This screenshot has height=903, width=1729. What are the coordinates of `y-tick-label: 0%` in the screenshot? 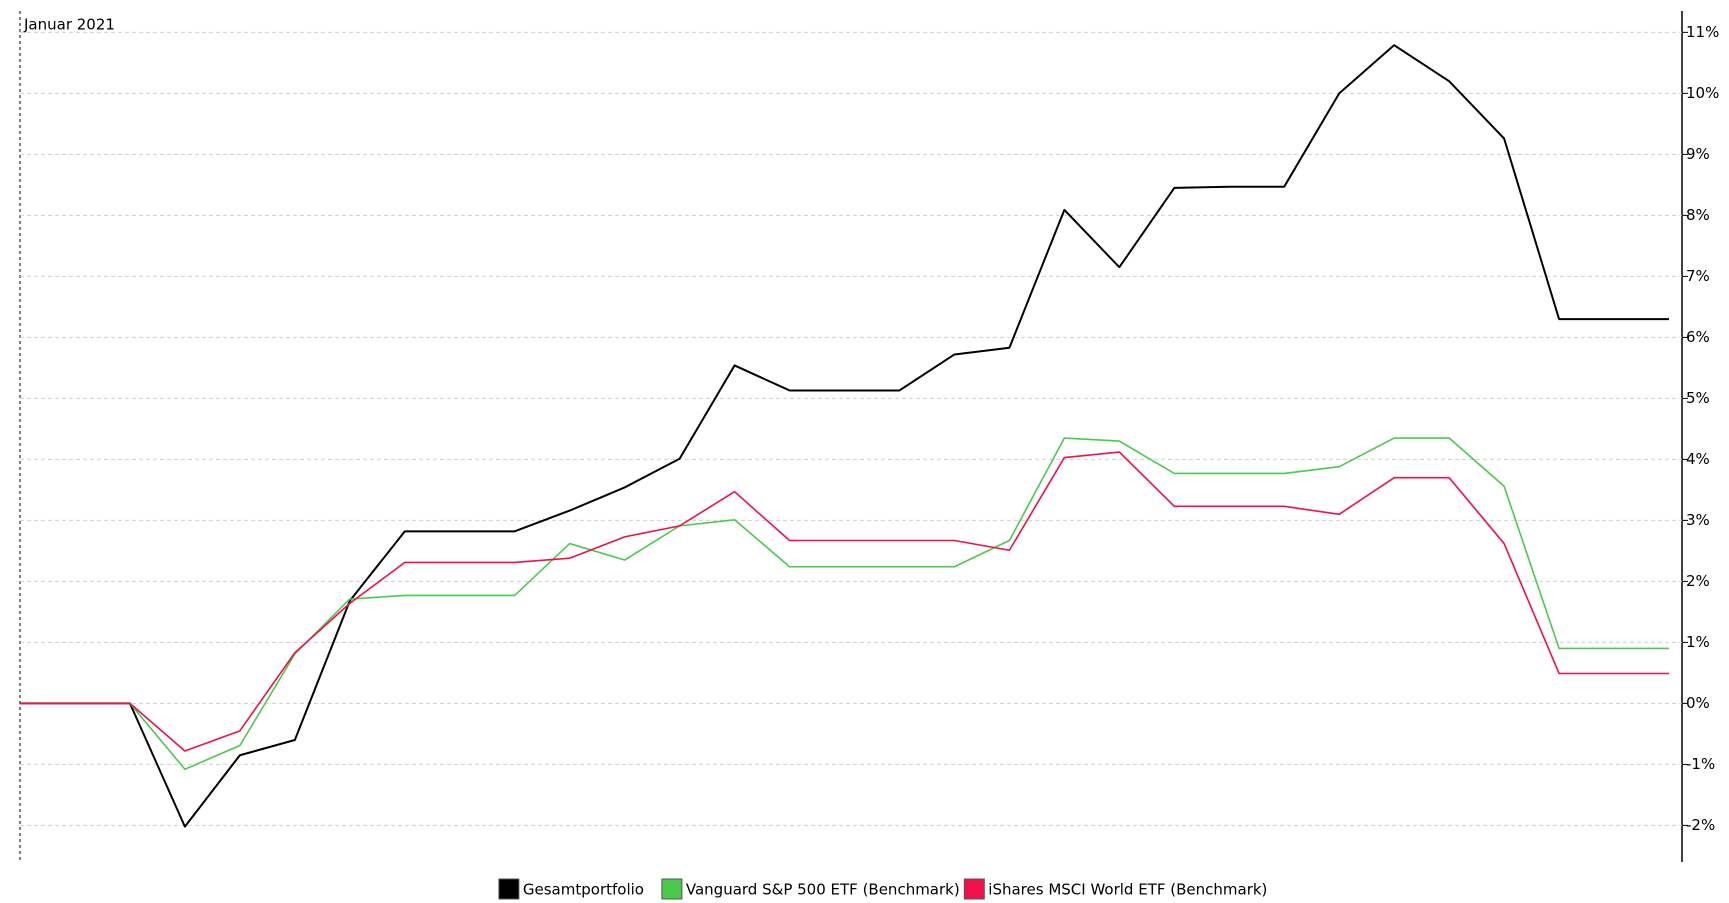 It's located at (1698, 703).